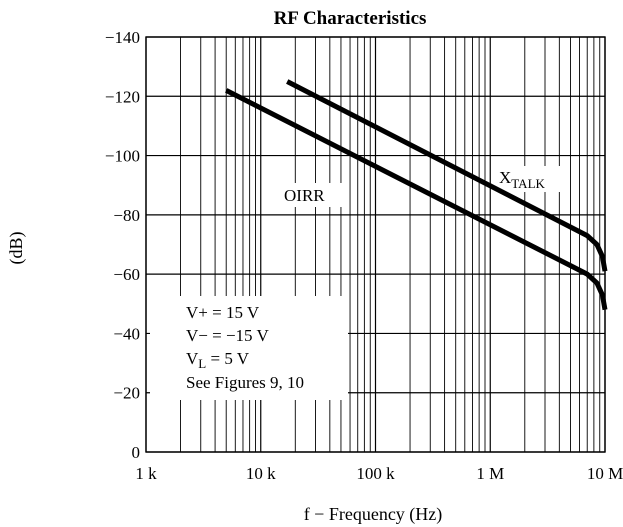 Image resolution: width=623 pixels, height=527 pixels. Describe the element at coordinates (249, 348) in the screenshot. I see `conditions-box-bg` at that location.